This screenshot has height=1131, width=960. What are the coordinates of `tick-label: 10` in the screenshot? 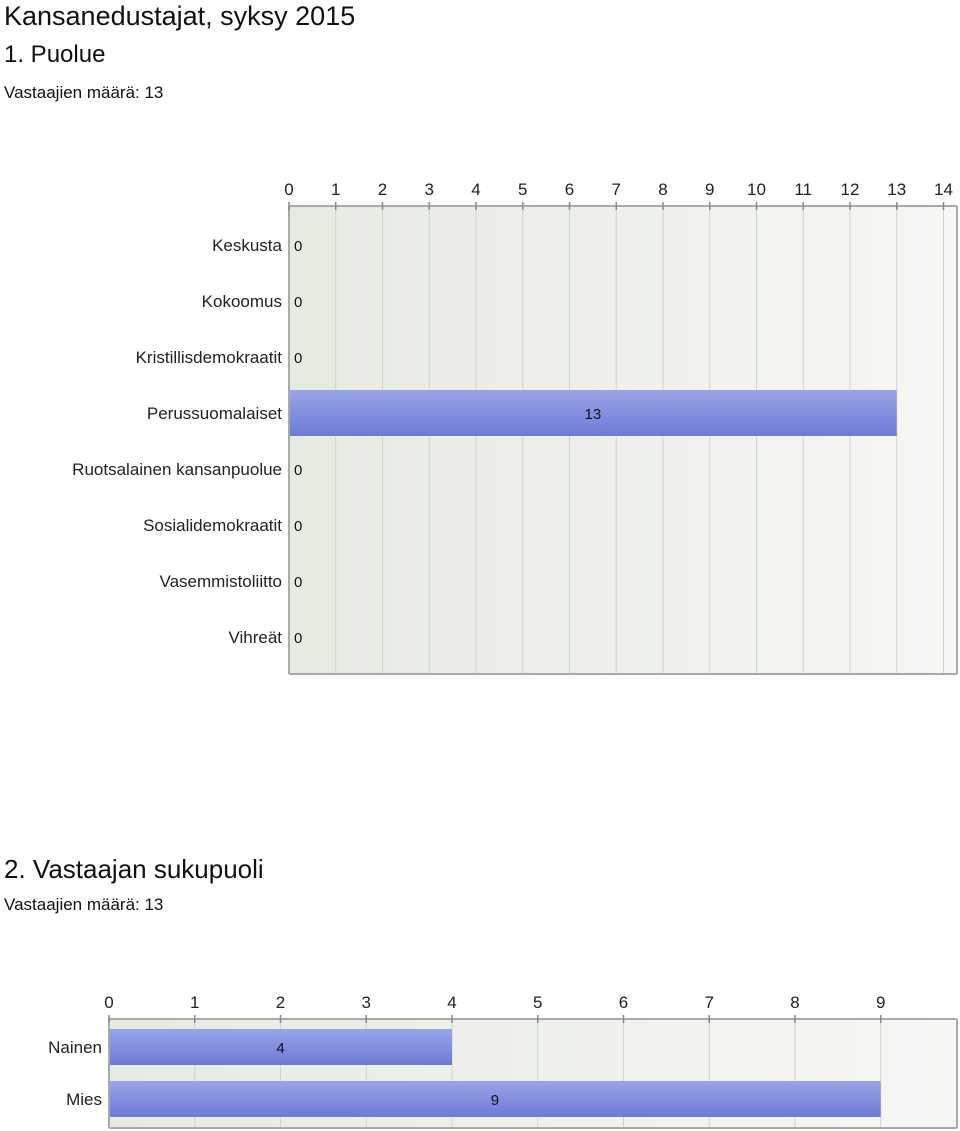 It's located at (756, 189).